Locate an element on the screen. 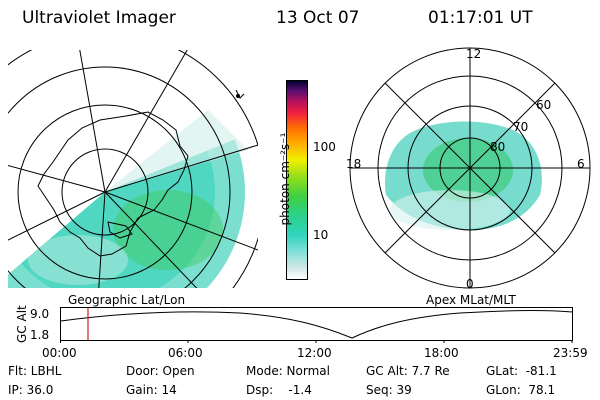 The image size is (600, 400). mlt-label-18: 18 is located at coordinates (354, 164).